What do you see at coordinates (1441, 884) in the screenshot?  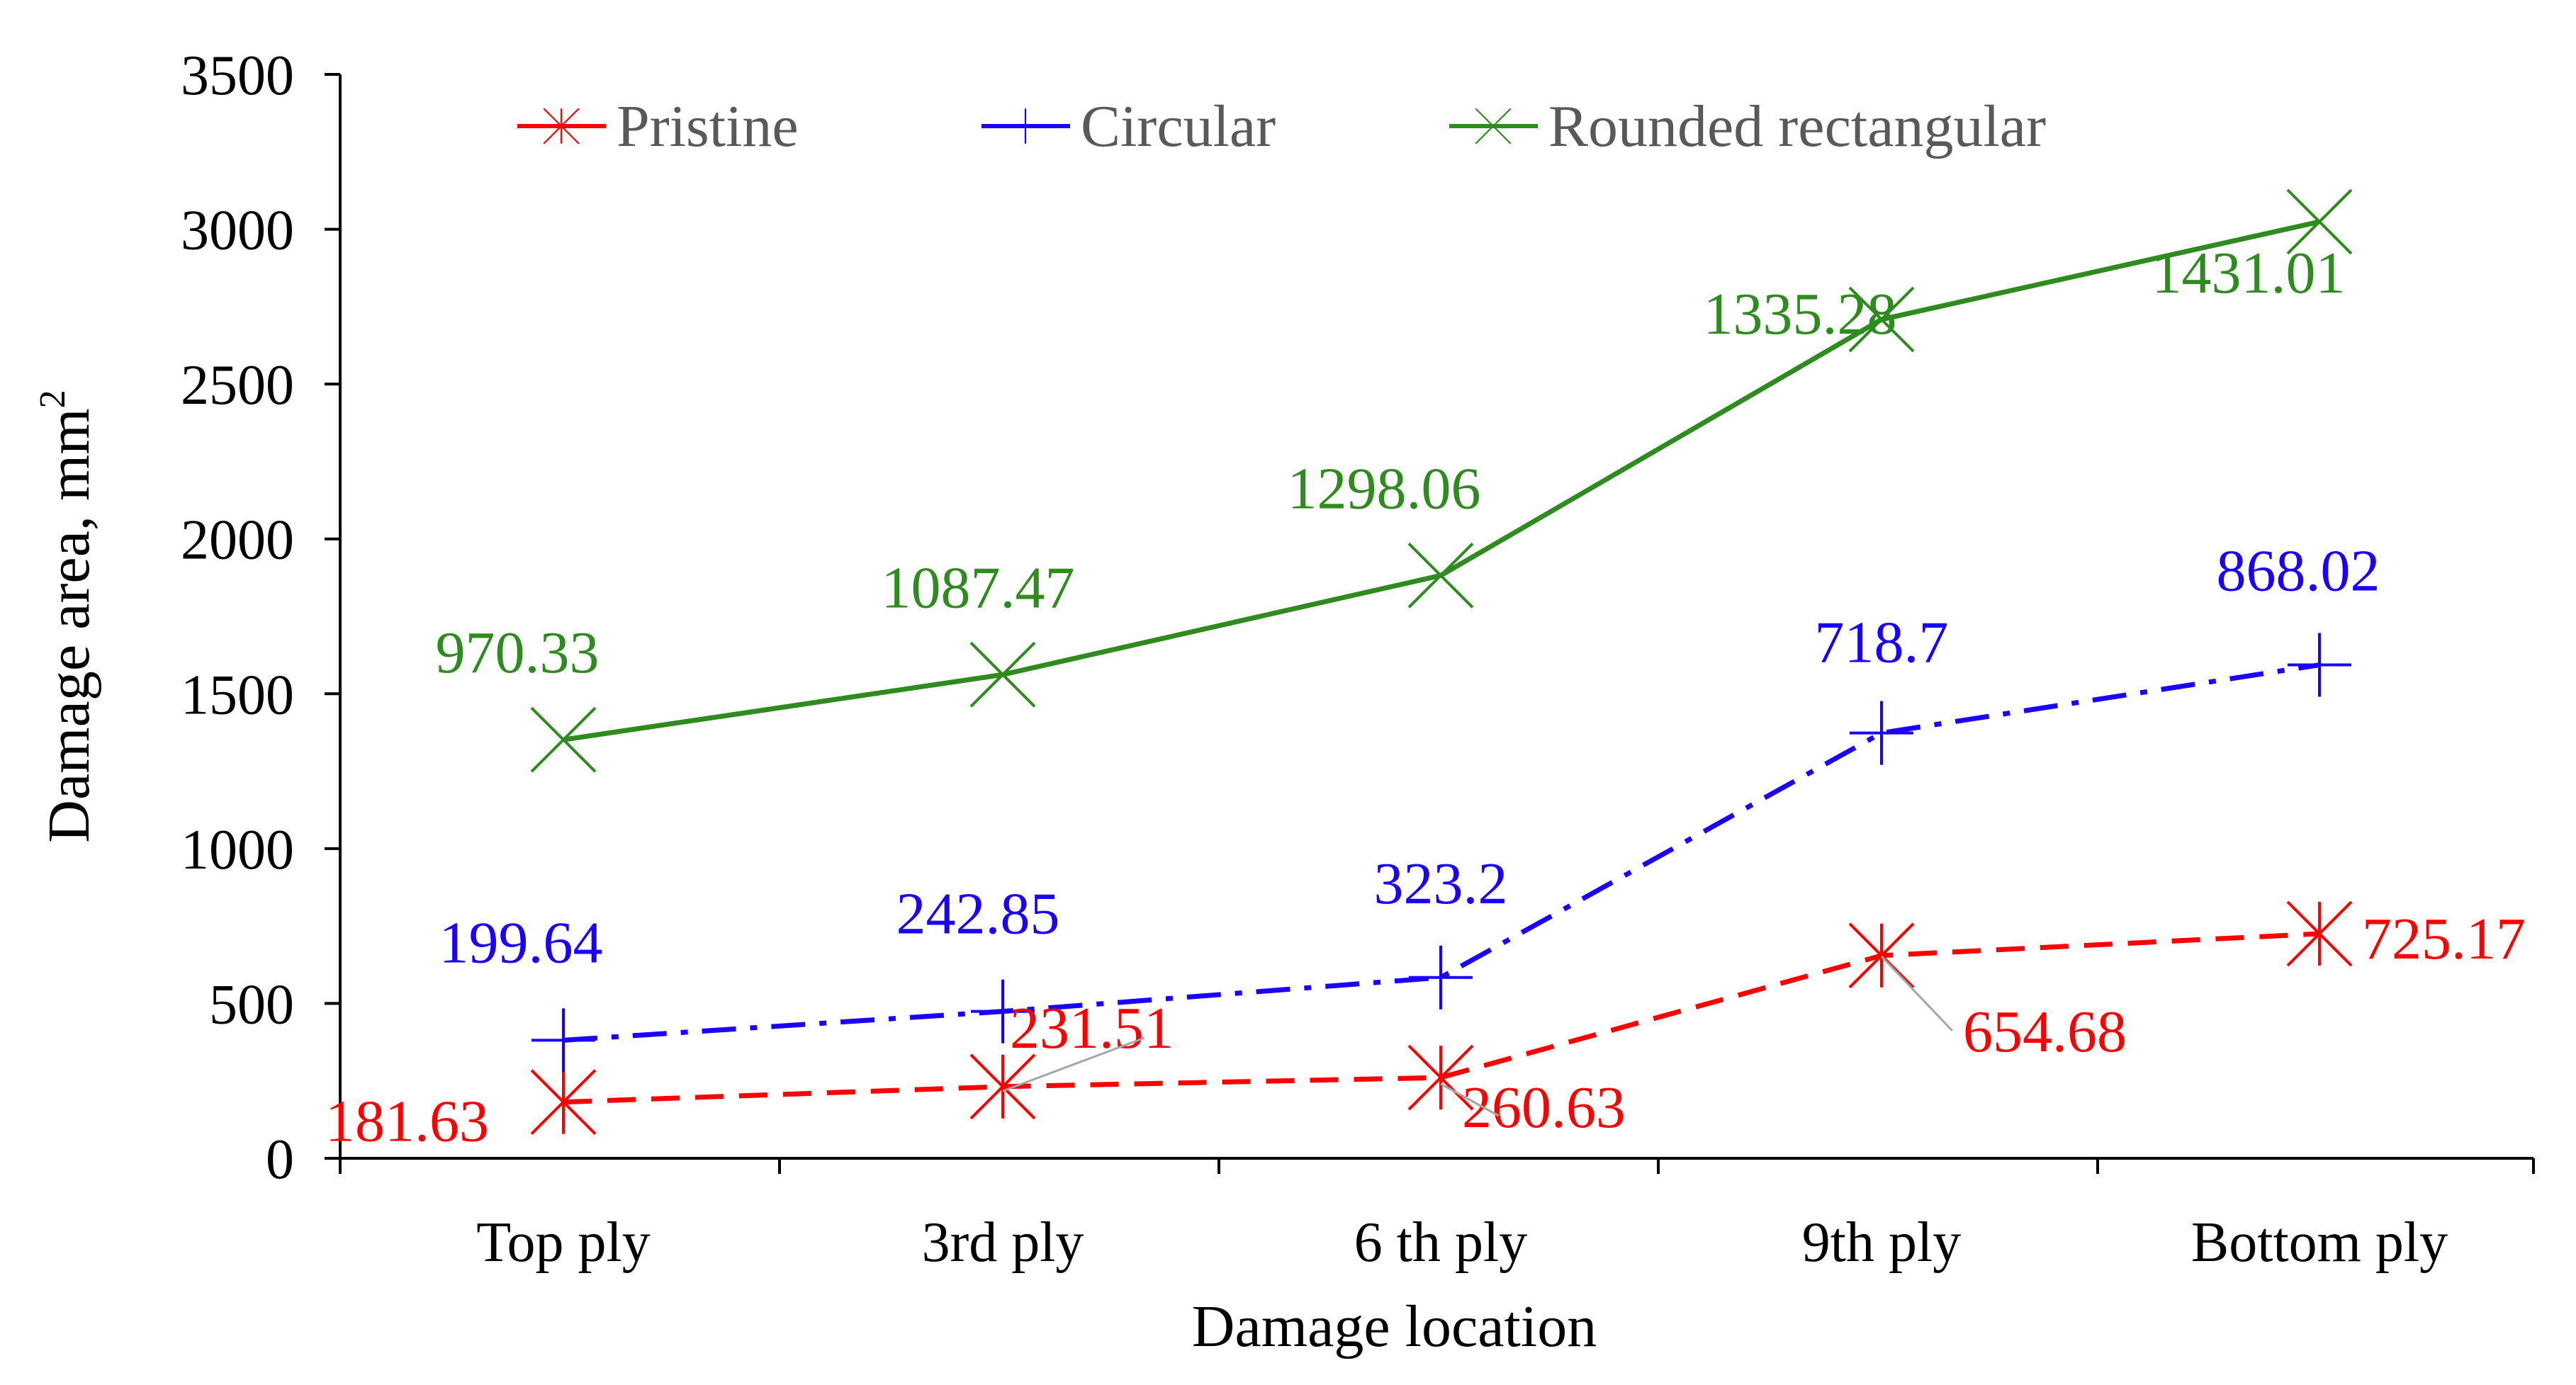 I see `circular-data-label: 323.2` at bounding box center [1441, 884].